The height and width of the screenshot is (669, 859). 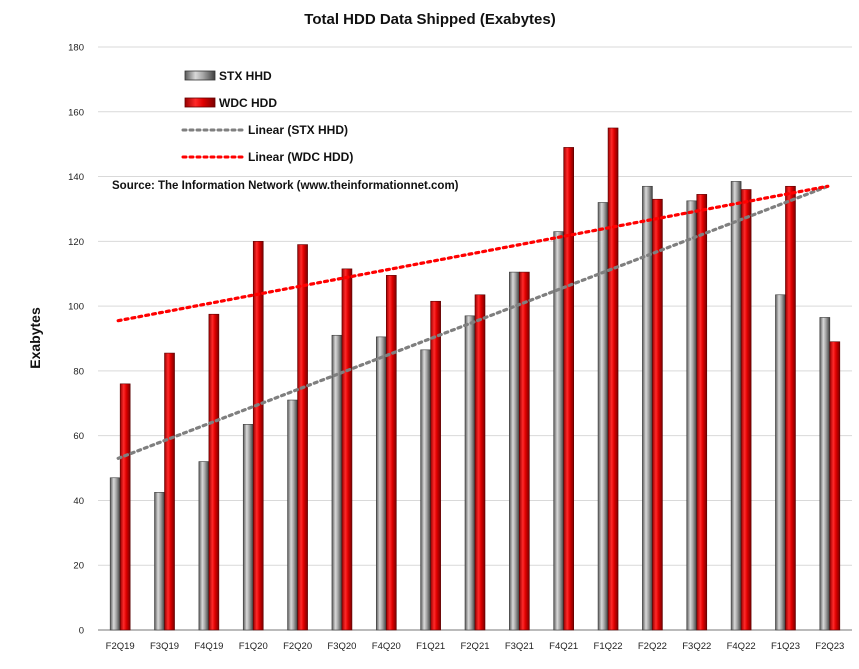 I want to click on legend-label-stx-trend: Linear (STX HHD), so click(x=298, y=130).